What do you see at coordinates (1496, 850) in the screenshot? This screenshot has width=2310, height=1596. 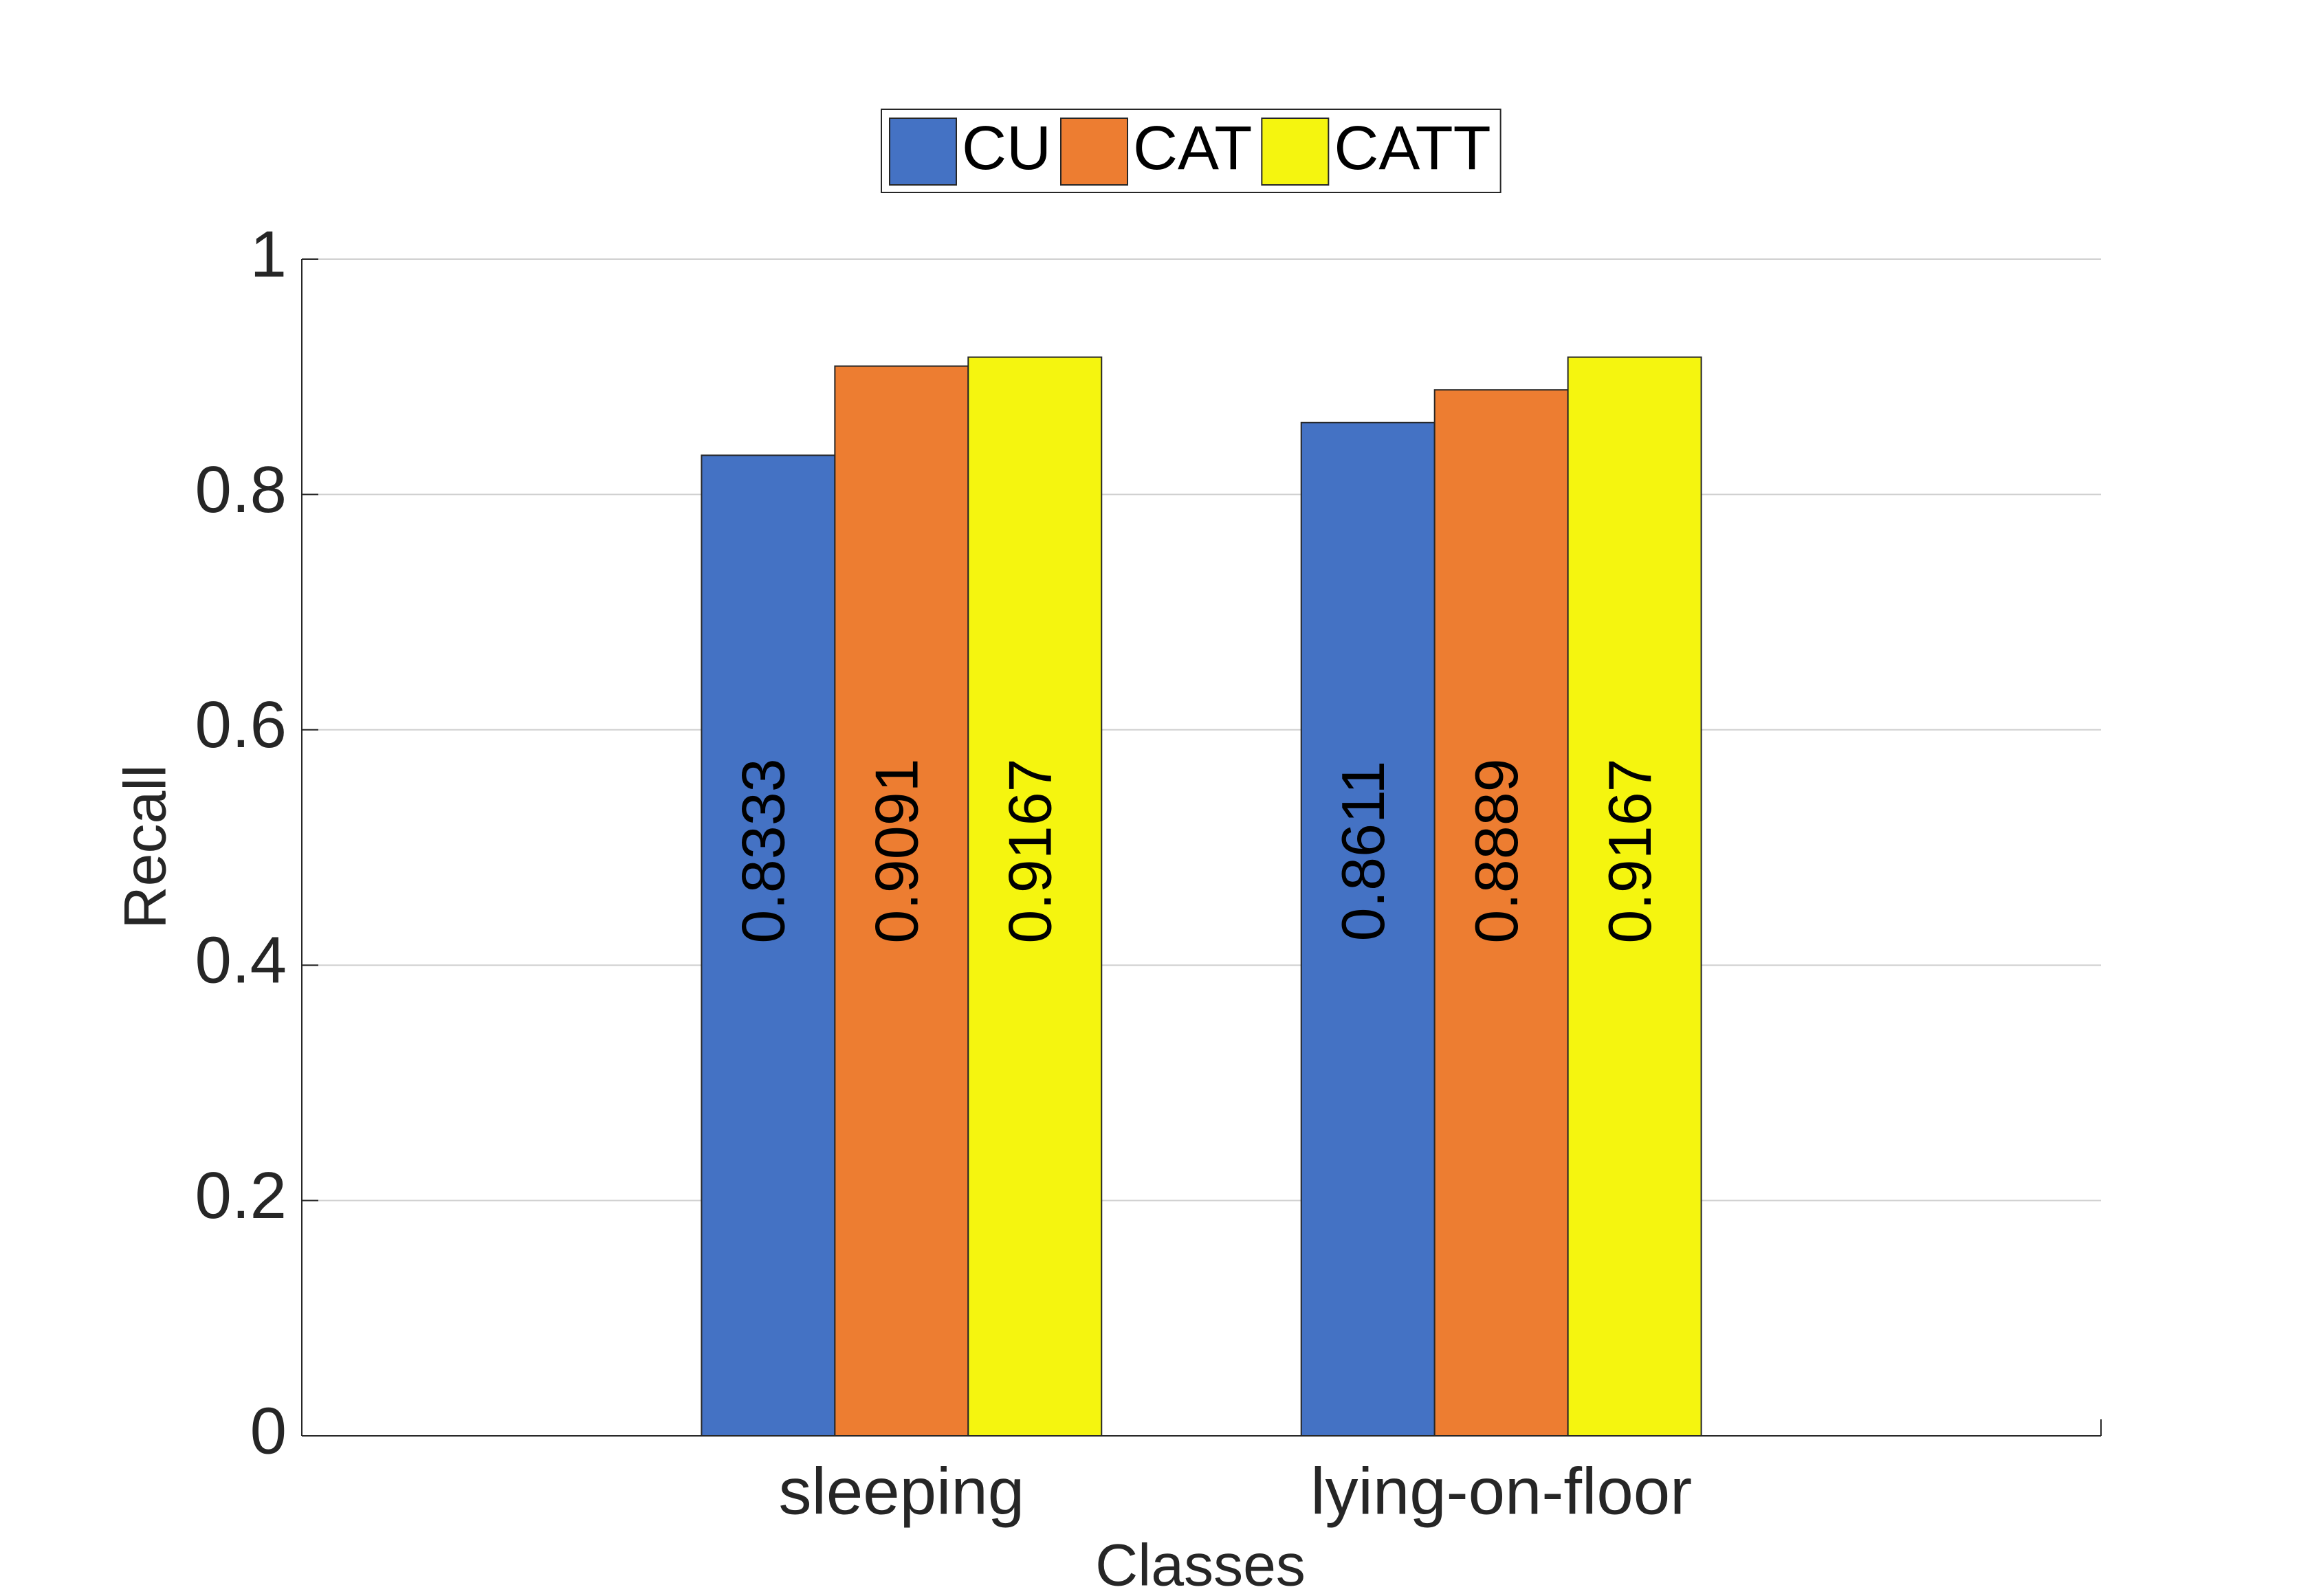 I see `value-label: 0.8889` at bounding box center [1496, 850].